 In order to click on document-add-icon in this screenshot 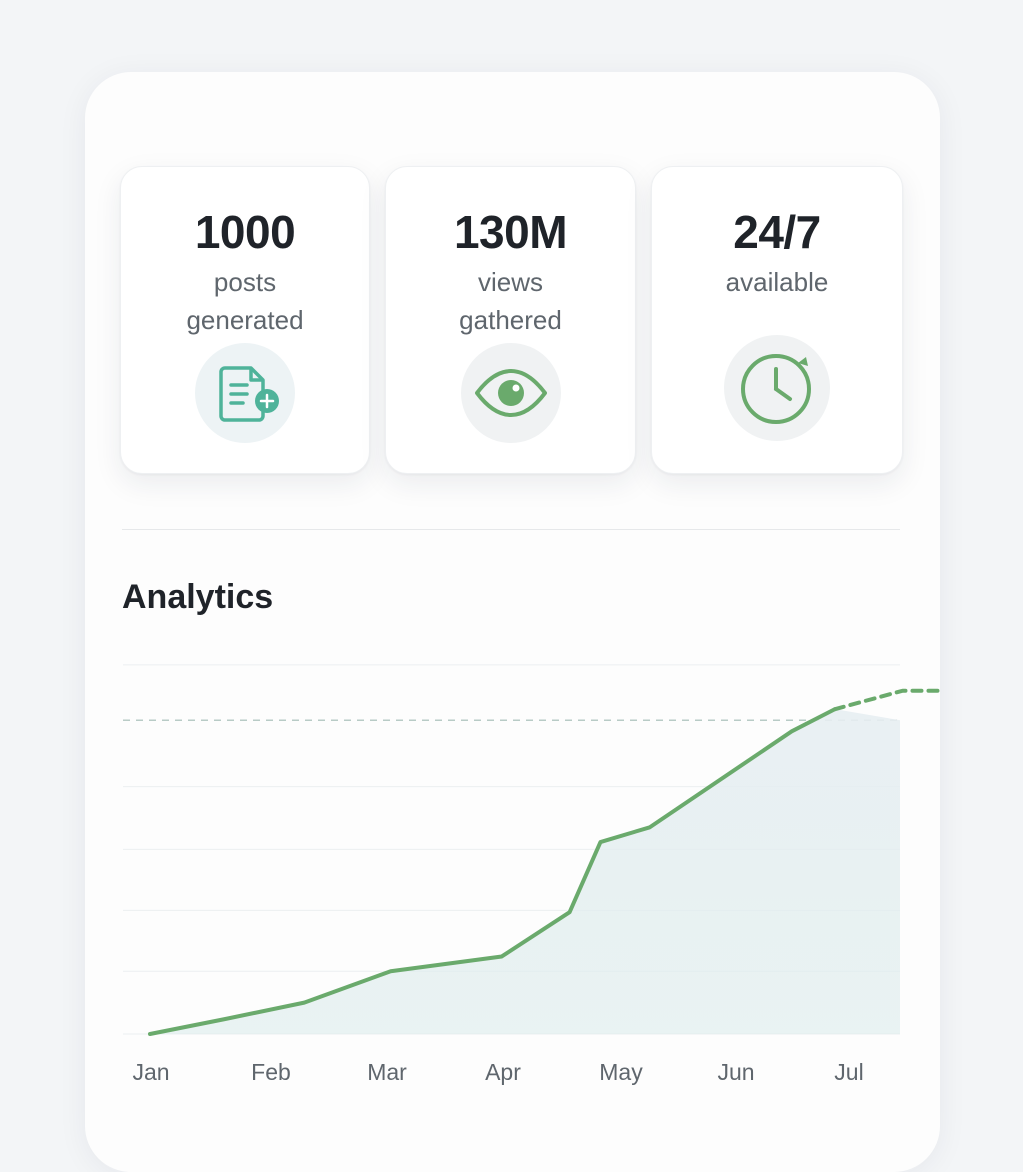, I will do `click(245, 393)`.